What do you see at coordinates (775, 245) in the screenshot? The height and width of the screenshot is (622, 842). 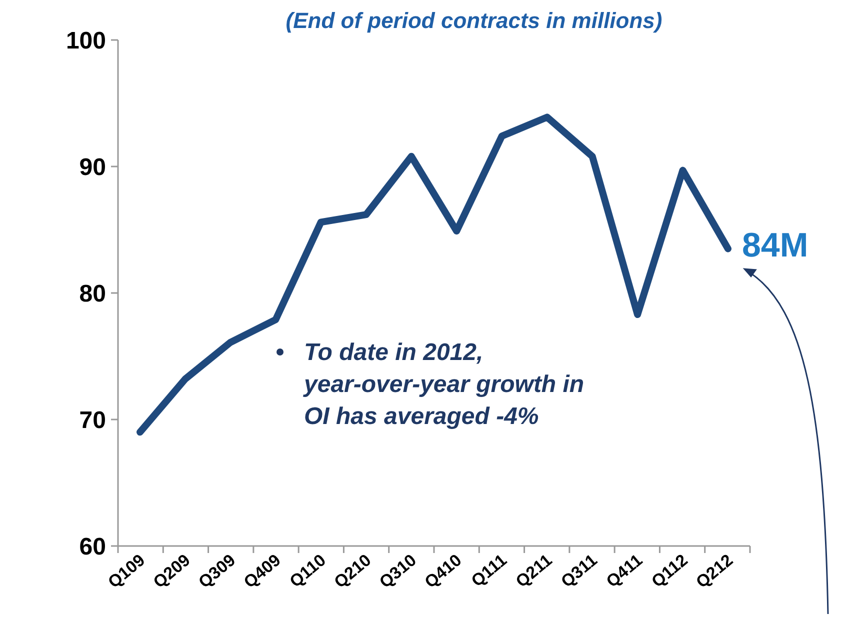 I see `annotation: 84M` at bounding box center [775, 245].